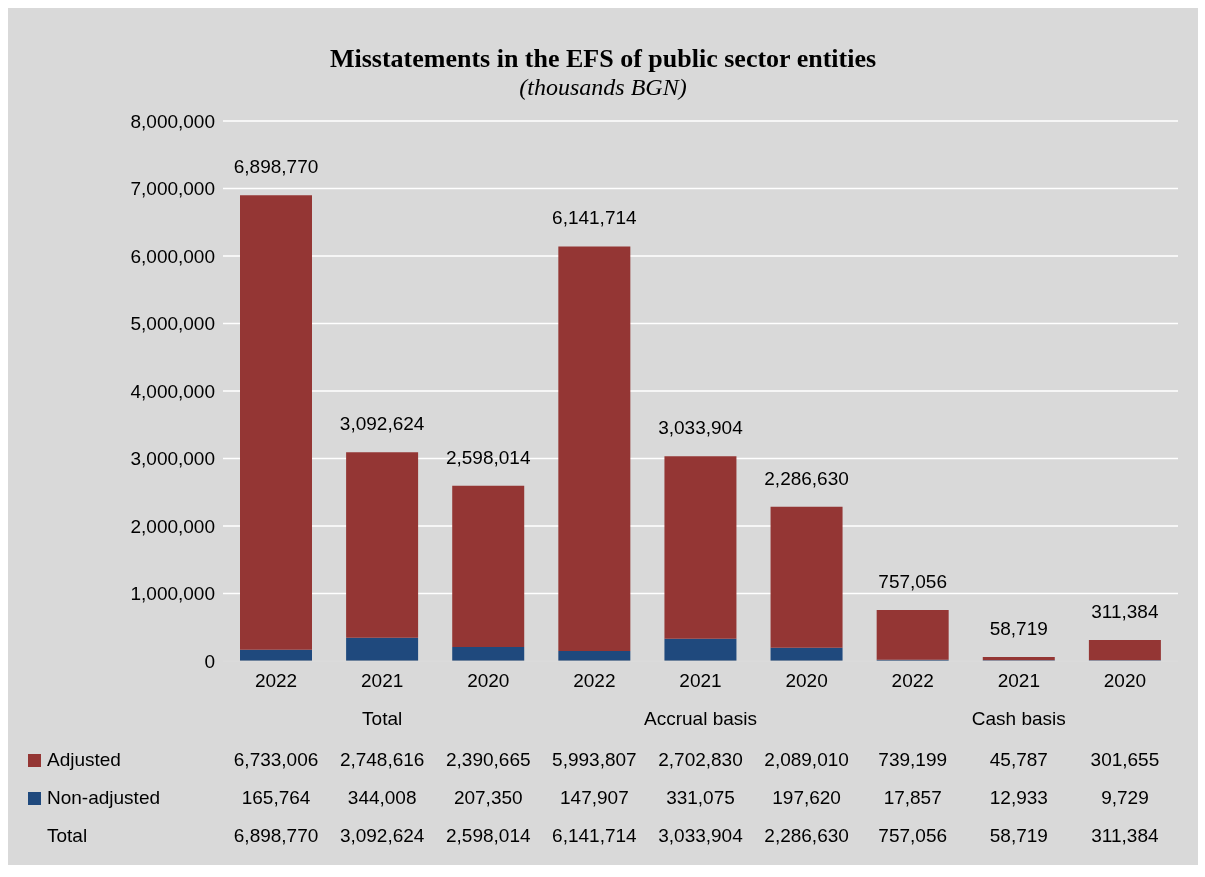  Describe the element at coordinates (1018, 718) in the screenshot. I see `text: Cash basis` at that location.